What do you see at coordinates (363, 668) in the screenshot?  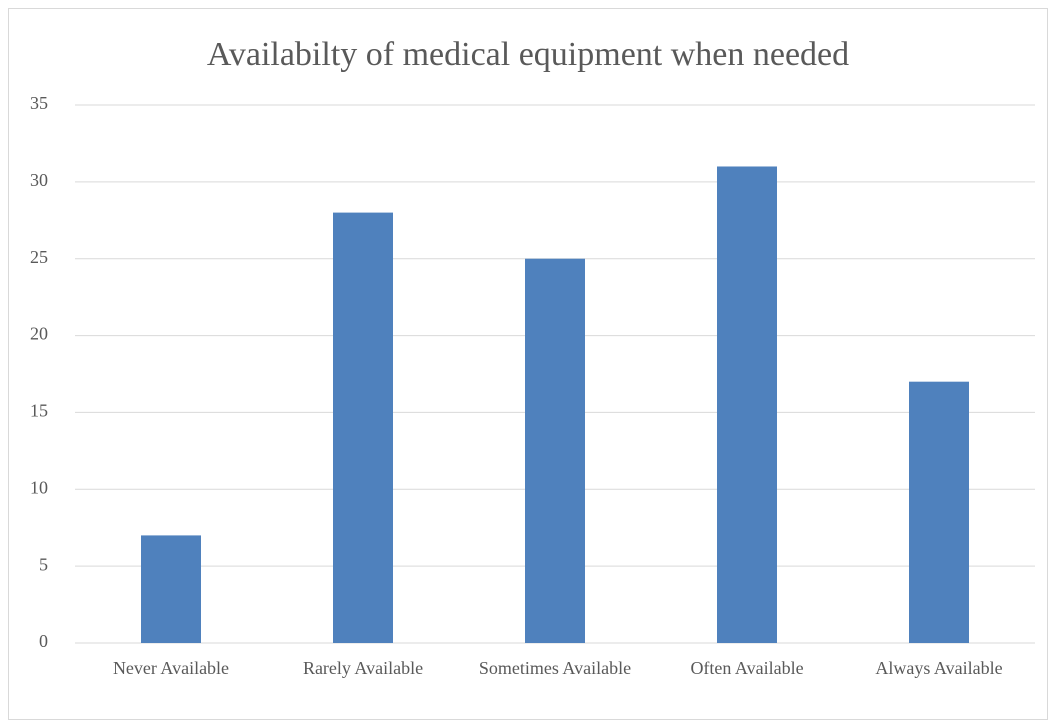 I see `x-tick-label: Rarely Available` at bounding box center [363, 668].